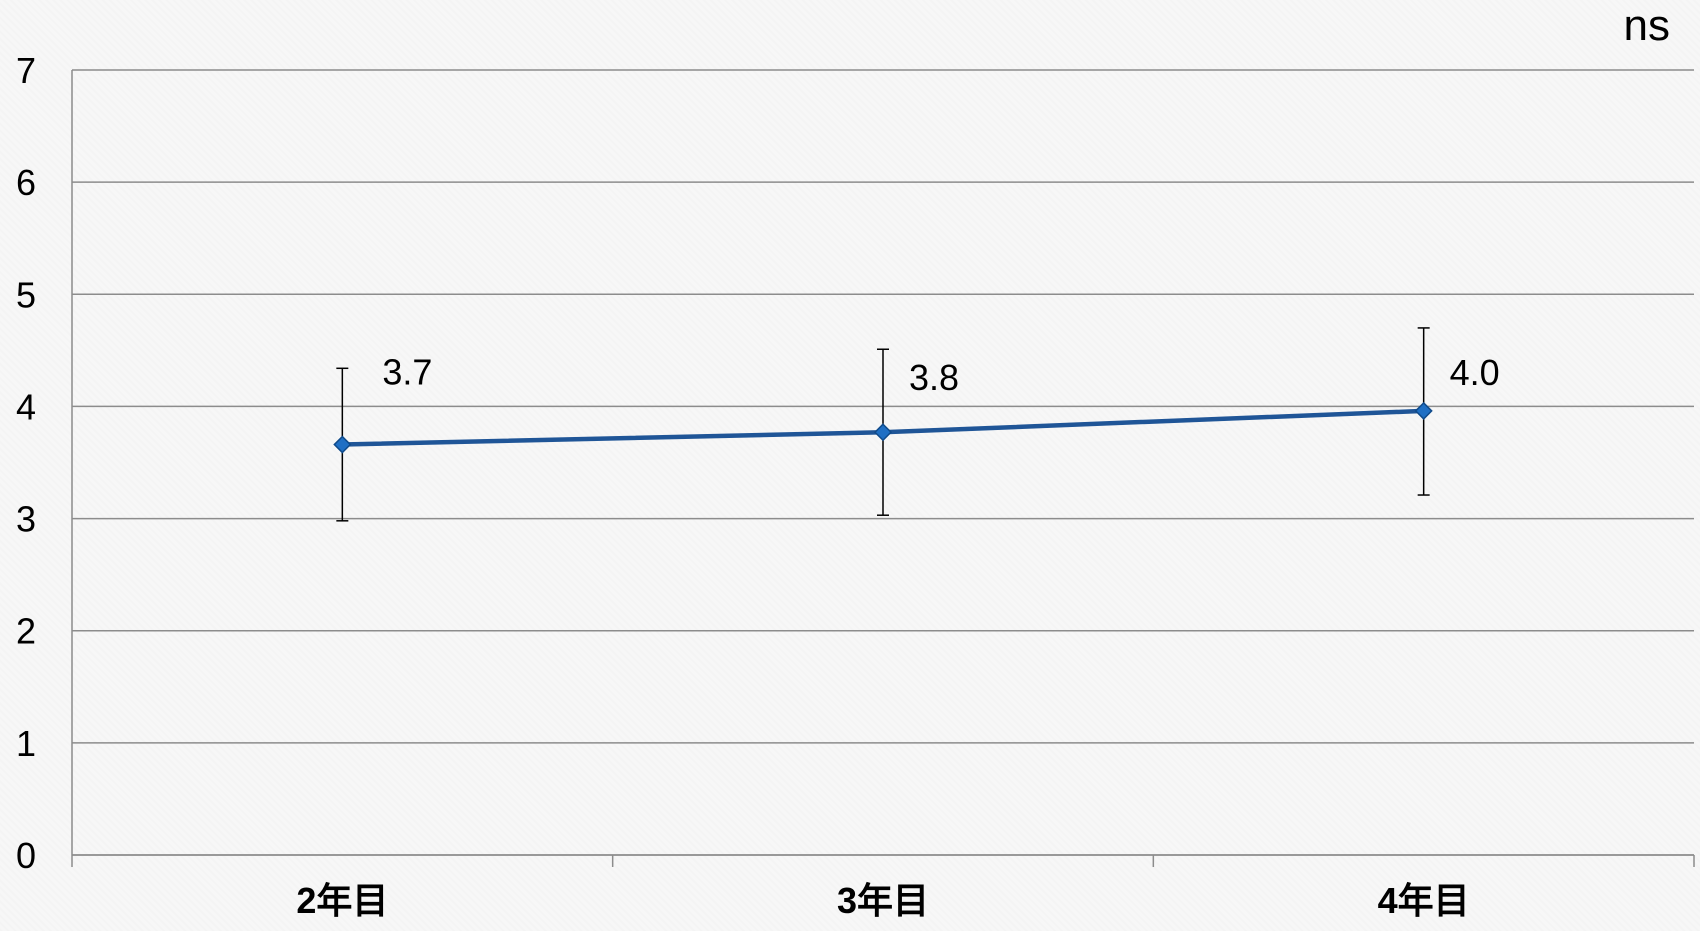  I want to click on y-tick-label-0: 0, so click(26, 855).